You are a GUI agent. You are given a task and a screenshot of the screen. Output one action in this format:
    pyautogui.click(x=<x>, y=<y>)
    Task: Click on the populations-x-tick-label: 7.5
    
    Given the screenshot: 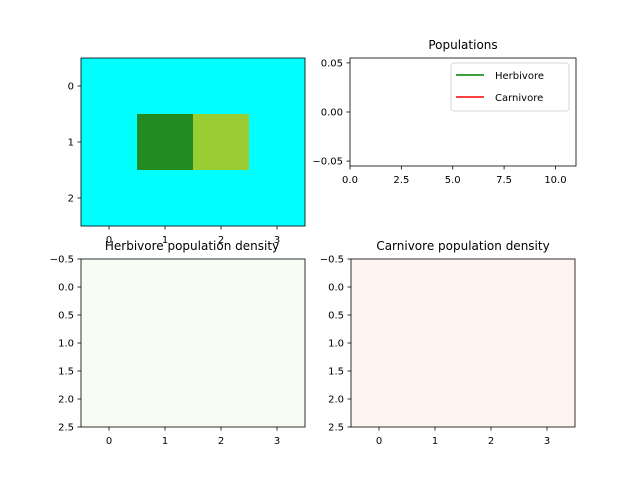 What is the action you would take?
    pyautogui.click(x=504, y=180)
    